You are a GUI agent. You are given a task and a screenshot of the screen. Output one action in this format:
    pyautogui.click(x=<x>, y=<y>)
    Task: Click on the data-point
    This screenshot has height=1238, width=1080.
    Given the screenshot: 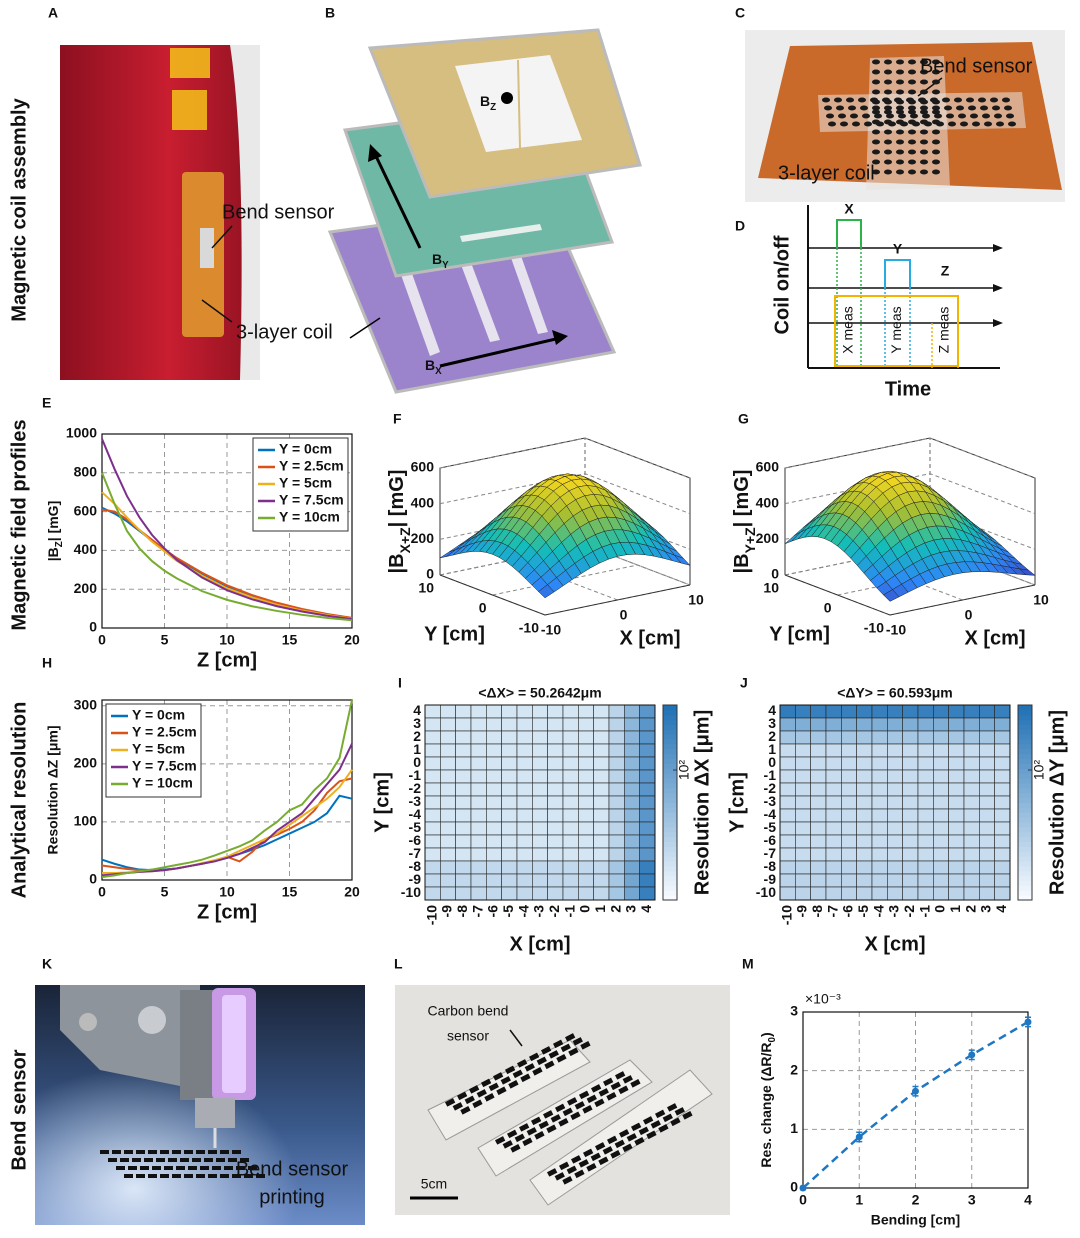 What is the action you would take?
    pyautogui.click(x=859, y=1137)
    